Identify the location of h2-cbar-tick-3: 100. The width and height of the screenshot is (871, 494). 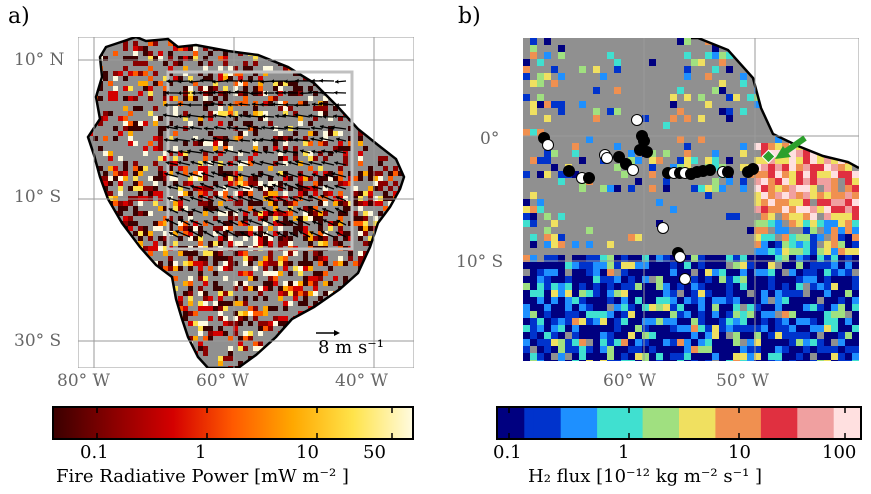
(839, 452).